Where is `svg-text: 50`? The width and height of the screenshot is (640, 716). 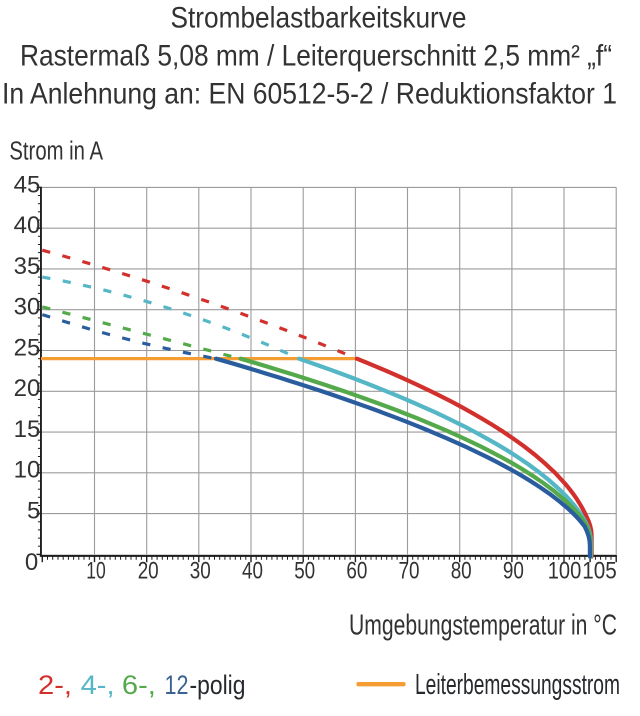 svg-text: 50 is located at coordinates (304, 571).